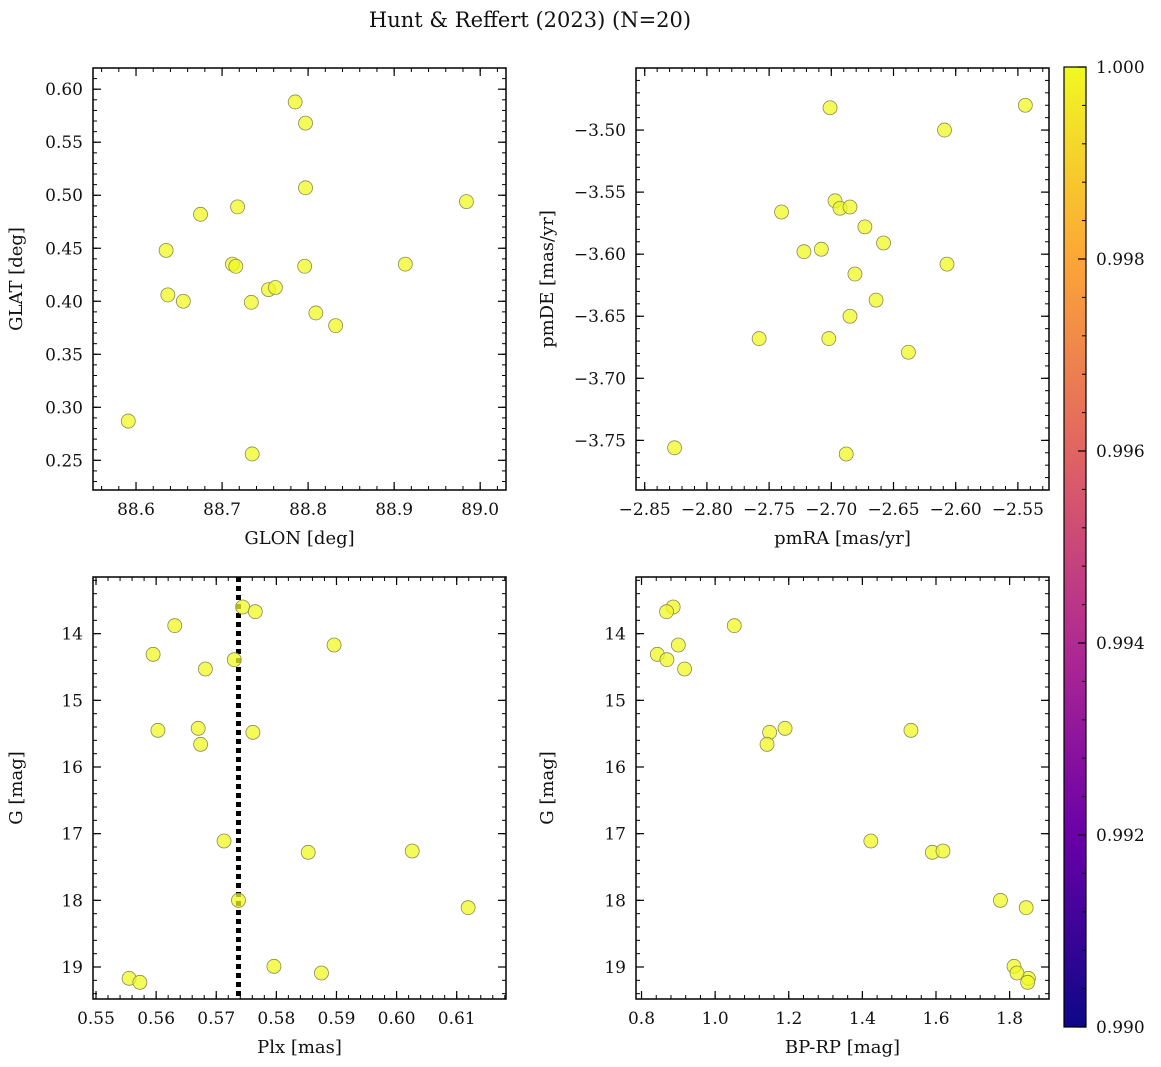  What do you see at coordinates (842, 538) in the screenshot?
I see `x-axis-label: pmRA [mas/yr]` at bounding box center [842, 538].